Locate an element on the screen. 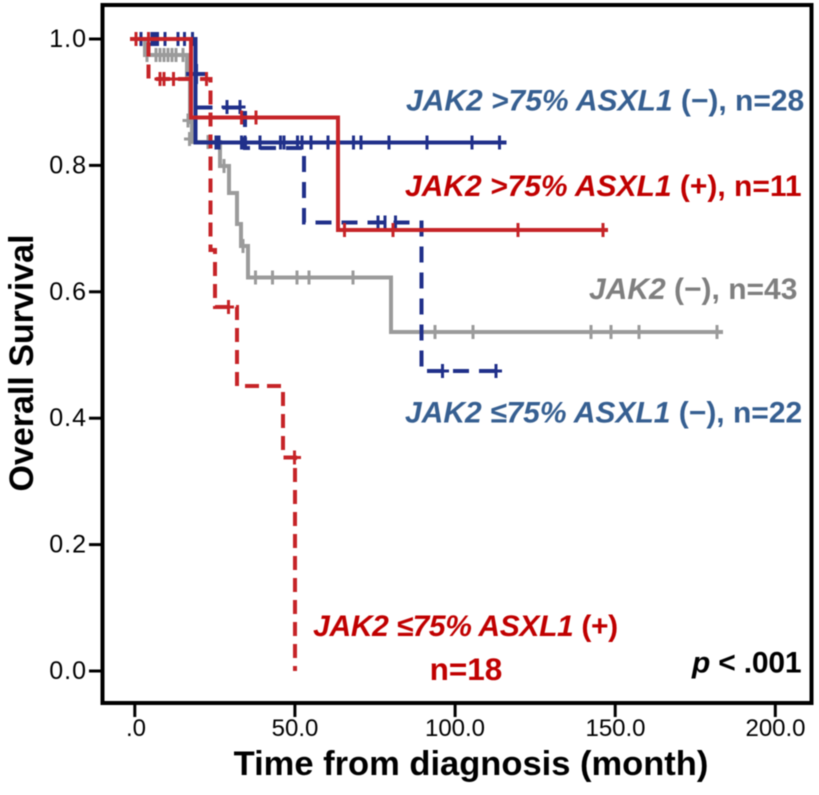 The image size is (819, 795). svg-text: 150.0 is located at coordinates (615, 728).